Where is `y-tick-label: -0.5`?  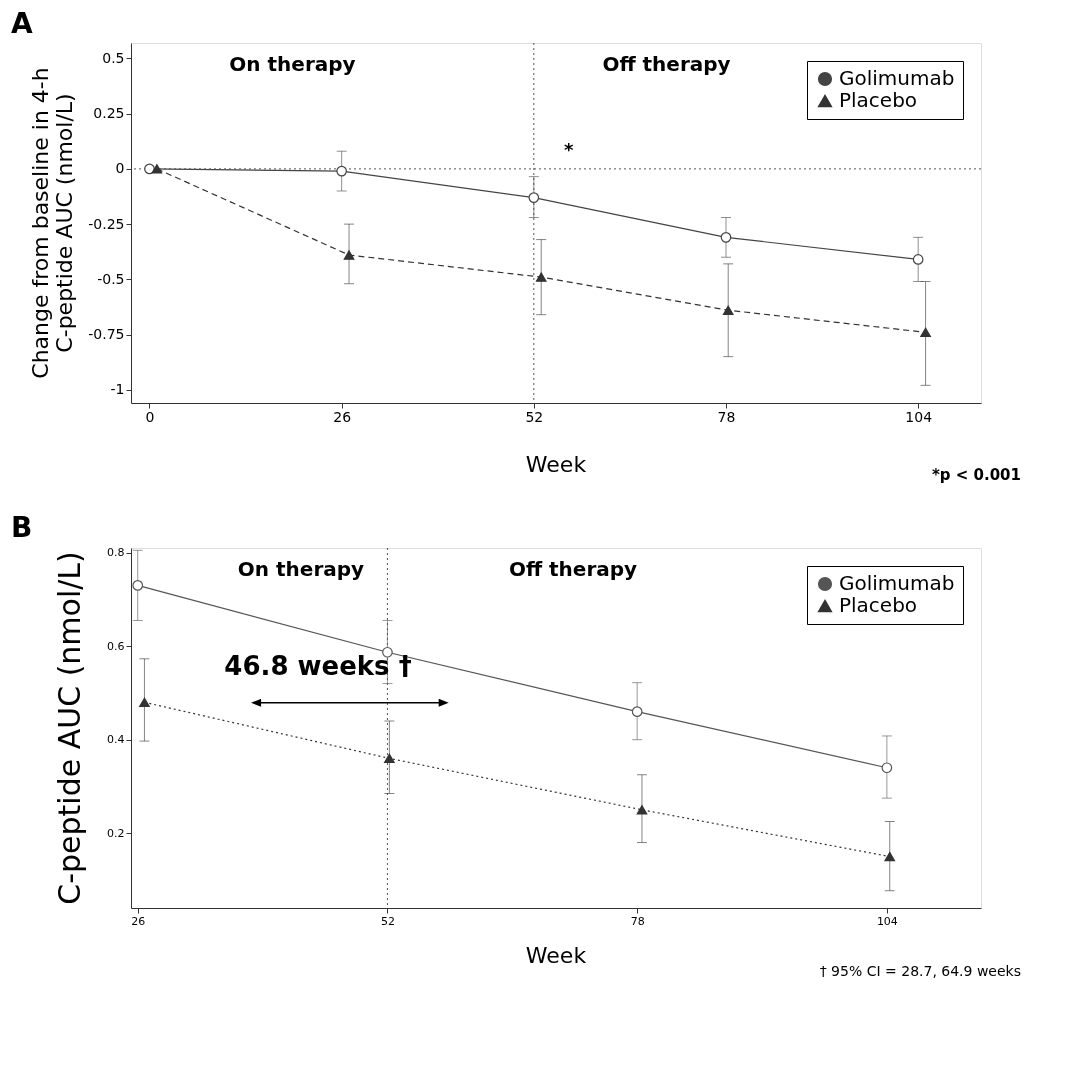
y-tick-label: -0.5 is located at coordinates (111, 278).